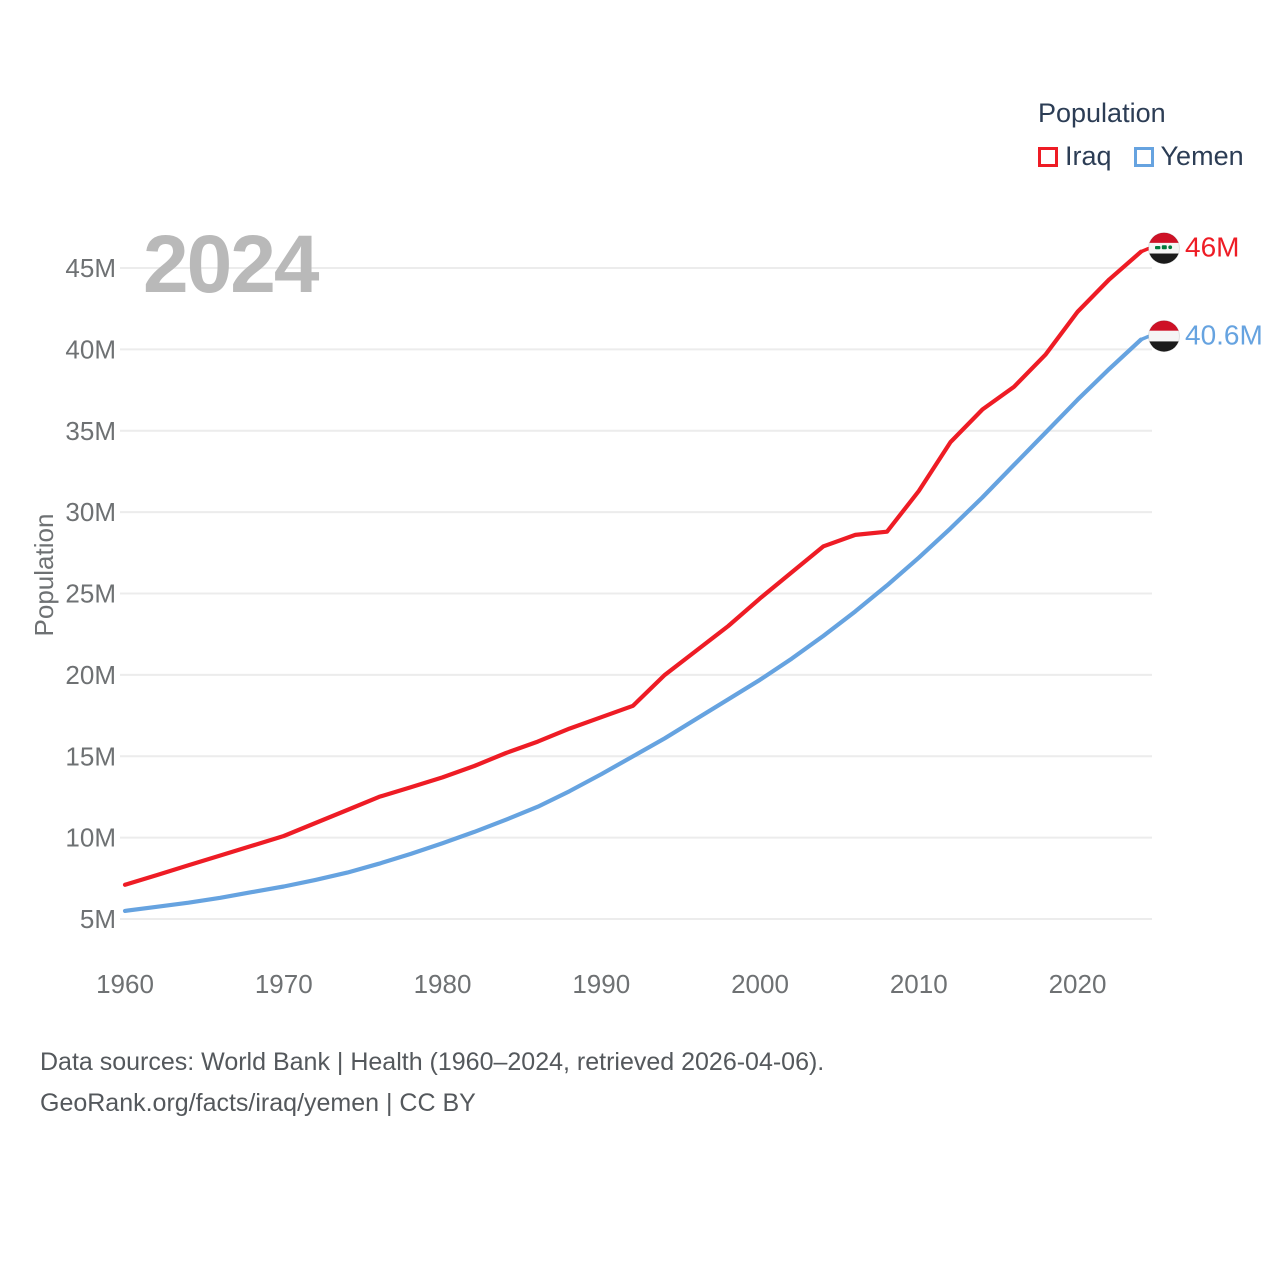 Image resolution: width=1280 pixels, height=1280 pixels. What do you see at coordinates (90, 756) in the screenshot?
I see `y-tick-label: 15M` at bounding box center [90, 756].